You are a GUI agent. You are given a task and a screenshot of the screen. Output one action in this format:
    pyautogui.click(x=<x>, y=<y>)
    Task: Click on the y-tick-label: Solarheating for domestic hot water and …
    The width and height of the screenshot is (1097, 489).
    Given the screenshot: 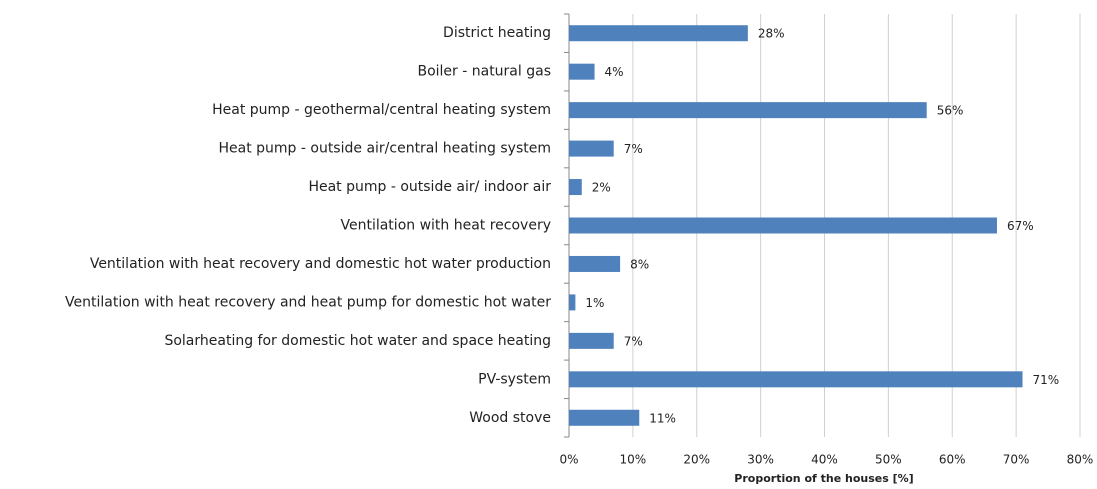 What is the action you would take?
    pyautogui.click(x=357, y=341)
    